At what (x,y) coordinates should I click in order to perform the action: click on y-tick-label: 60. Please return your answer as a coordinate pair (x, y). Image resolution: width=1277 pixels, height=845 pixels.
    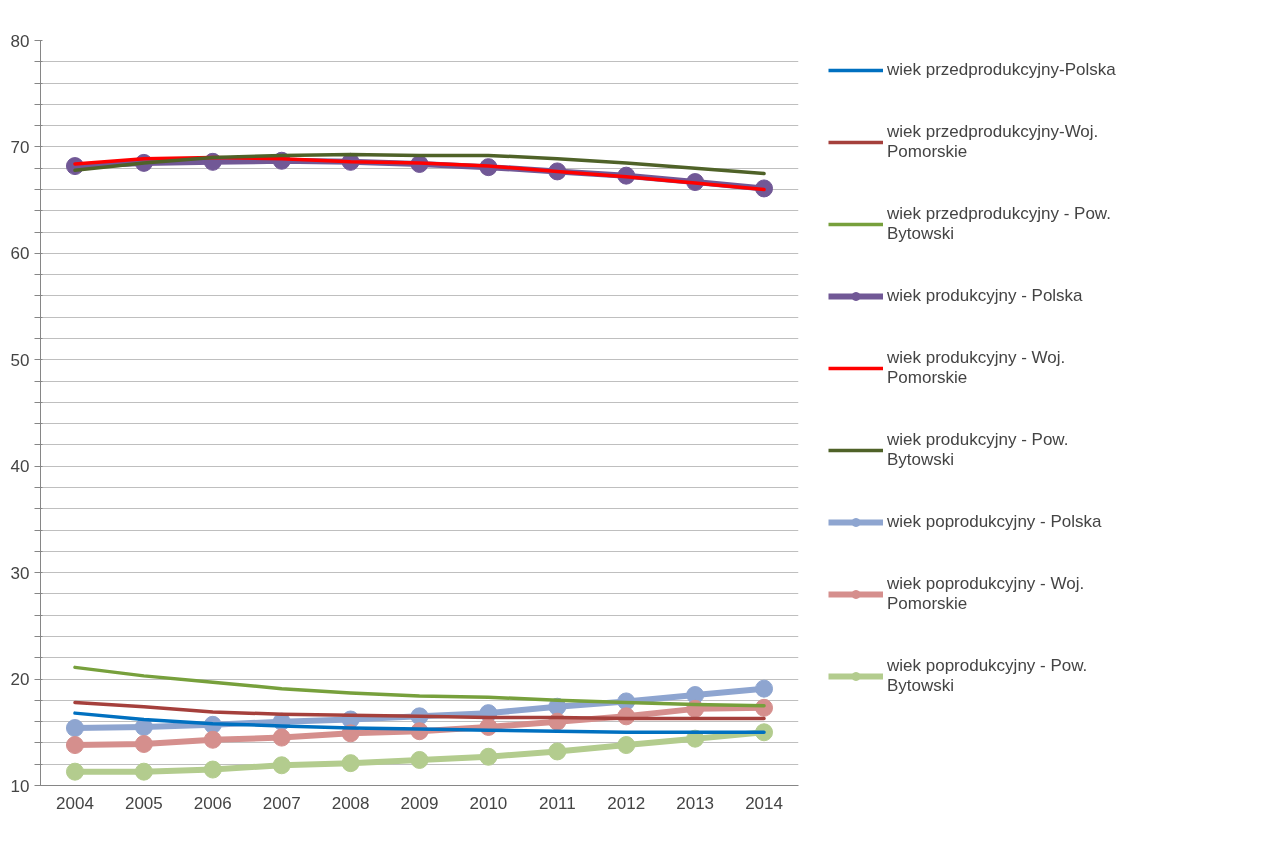
    Looking at the image, I should click on (20, 254).